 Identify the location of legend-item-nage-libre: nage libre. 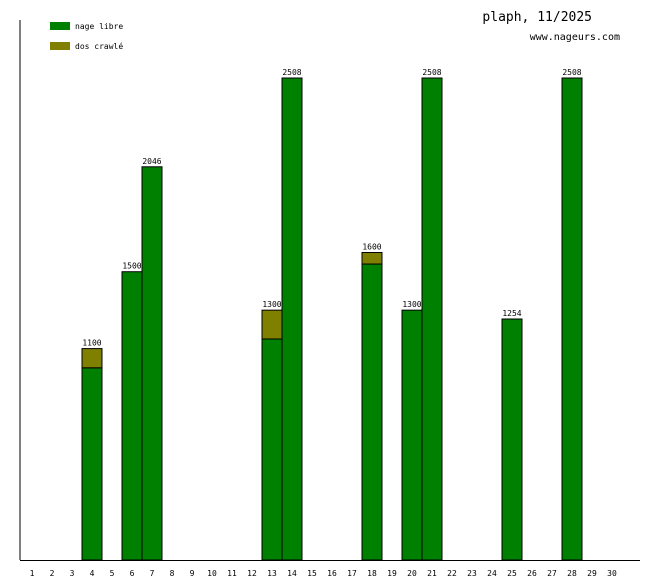
(86, 26).